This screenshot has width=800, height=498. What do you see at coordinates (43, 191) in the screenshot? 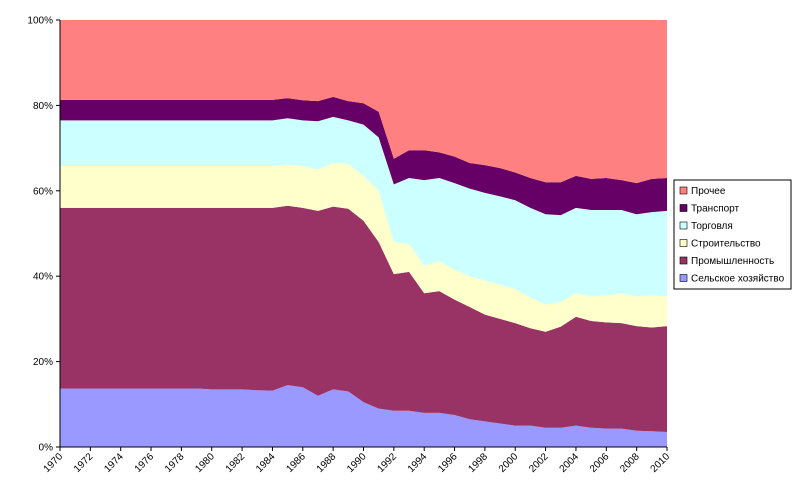
I see `y-tick-label: 60%` at bounding box center [43, 191].